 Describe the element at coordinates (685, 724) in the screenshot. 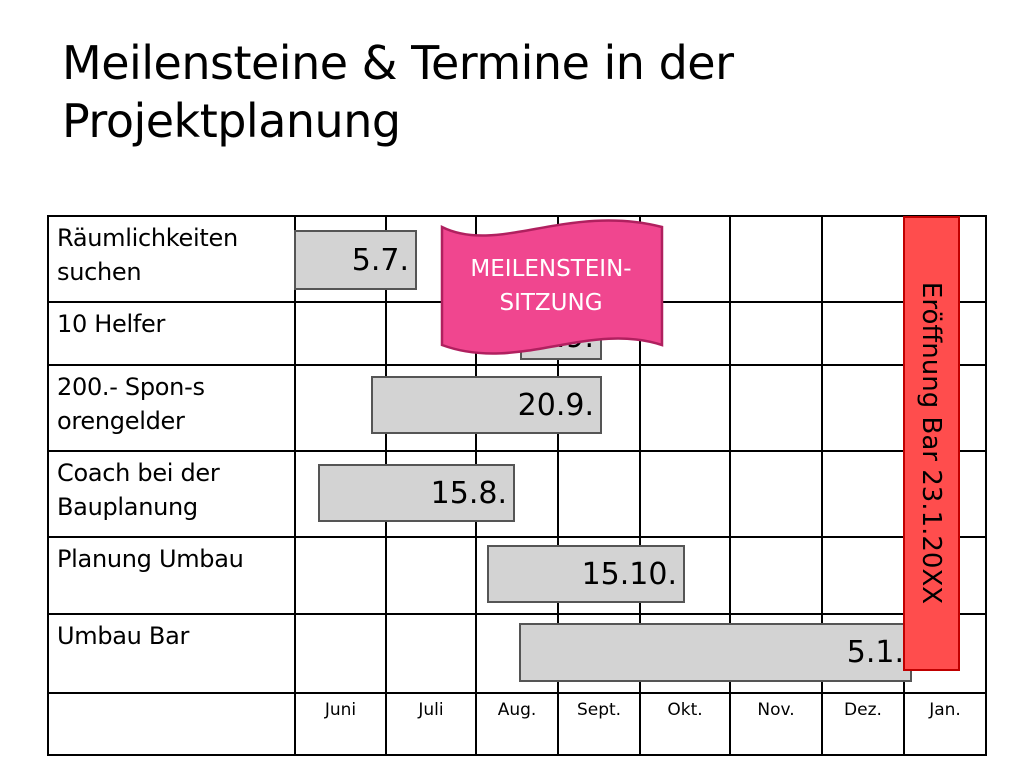

I see `month-label: Okt.` at that location.